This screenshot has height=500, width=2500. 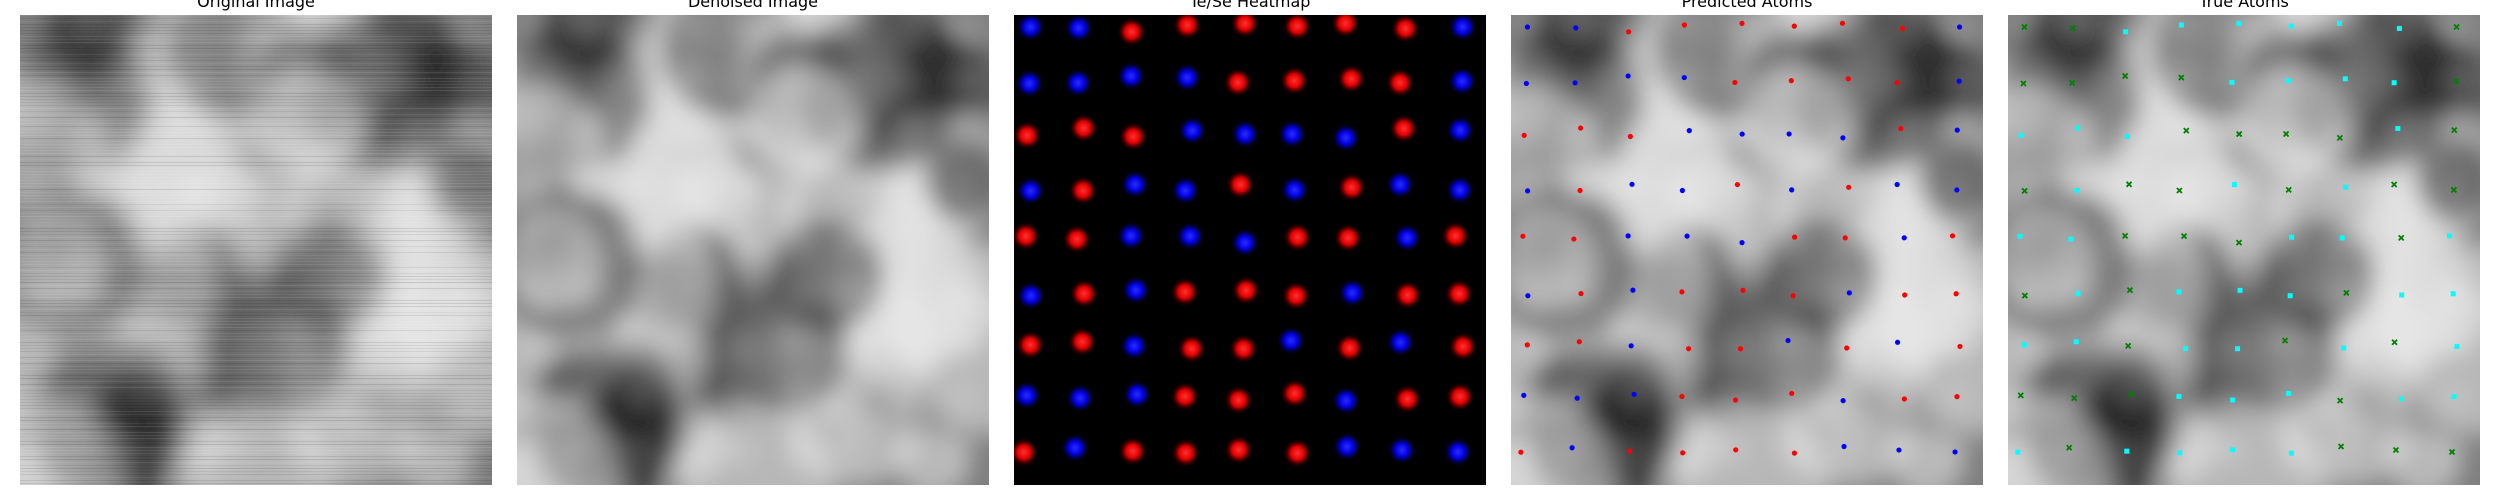 I want to click on panel-title-heatmap: Te/Se Heatmap, so click(x=1250, y=5).